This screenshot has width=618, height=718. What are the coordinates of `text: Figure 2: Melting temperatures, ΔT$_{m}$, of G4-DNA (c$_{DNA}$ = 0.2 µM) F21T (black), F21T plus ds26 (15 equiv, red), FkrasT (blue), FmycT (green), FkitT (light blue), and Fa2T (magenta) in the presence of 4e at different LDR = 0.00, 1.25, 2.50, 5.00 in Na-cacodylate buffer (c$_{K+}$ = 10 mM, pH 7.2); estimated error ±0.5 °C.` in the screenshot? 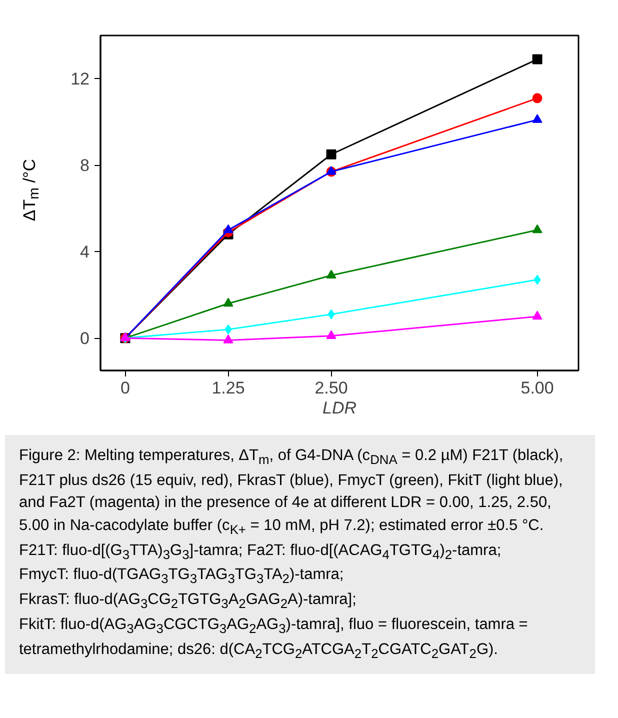 It's located at (291, 492).